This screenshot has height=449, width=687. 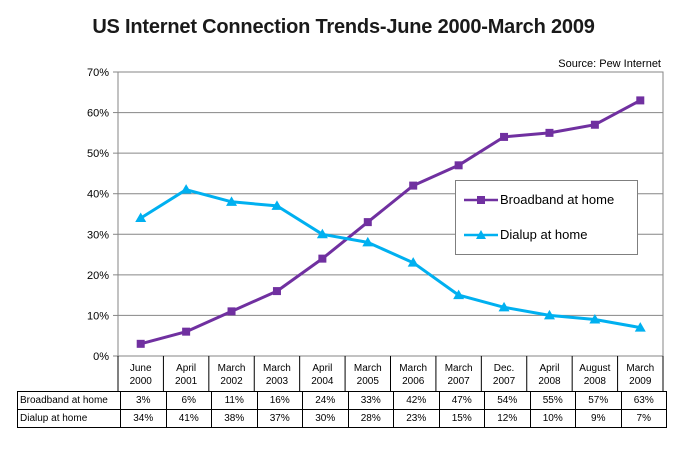 What do you see at coordinates (98, 235) in the screenshot?
I see `y-tick-label: 30%` at bounding box center [98, 235].